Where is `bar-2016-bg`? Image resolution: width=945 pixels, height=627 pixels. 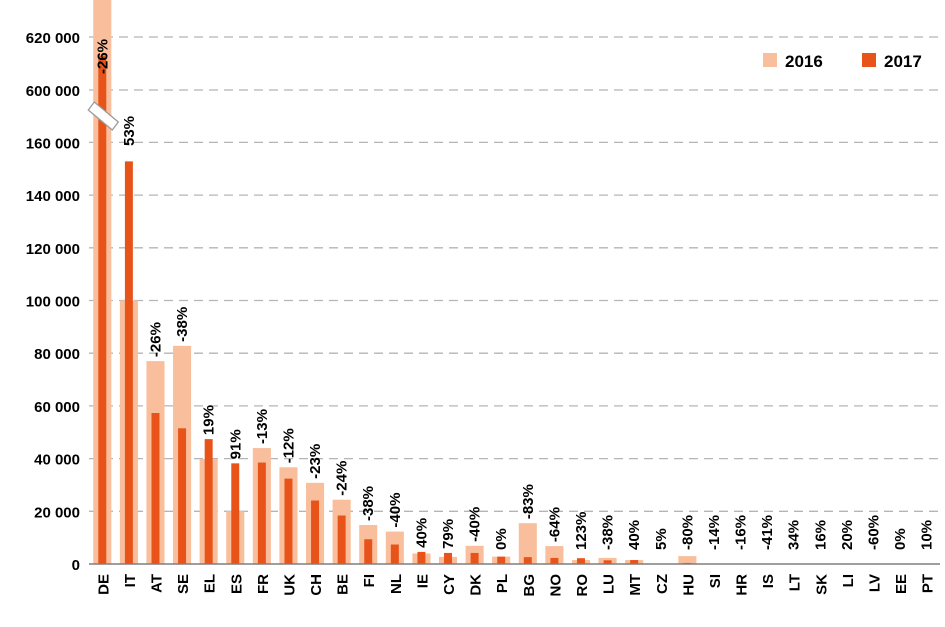
bar-2016-bg is located at coordinates (527, 543).